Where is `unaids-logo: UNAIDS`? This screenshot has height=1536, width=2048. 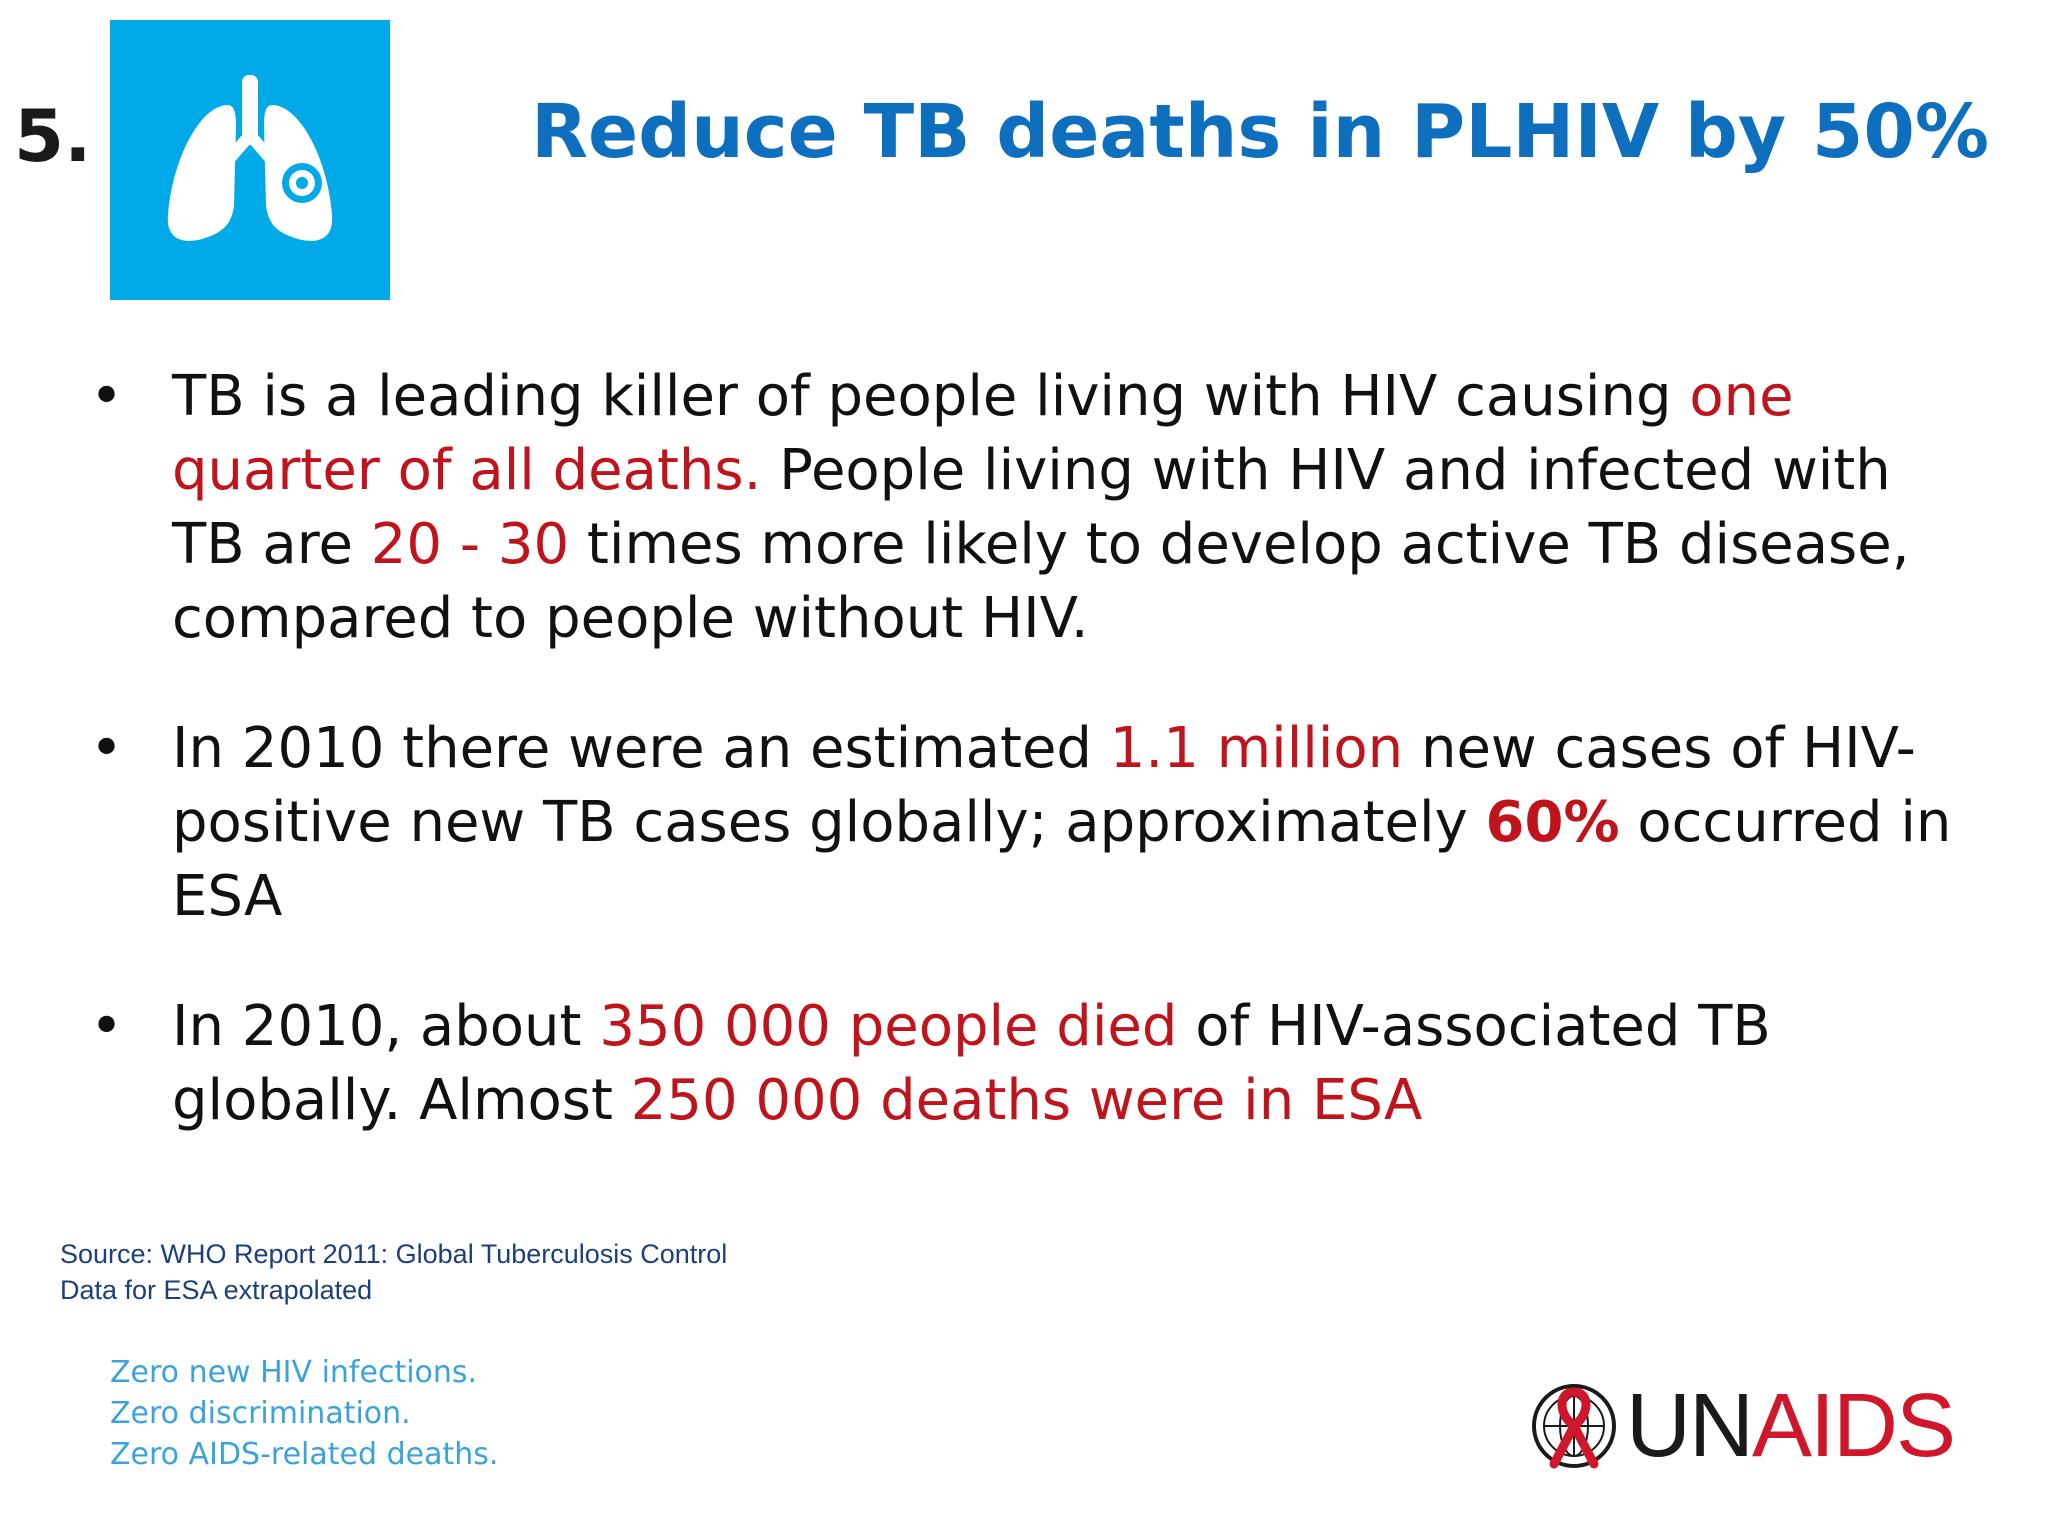 unaids-logo: UNAIDS is located at coordinates (1742, 1426).